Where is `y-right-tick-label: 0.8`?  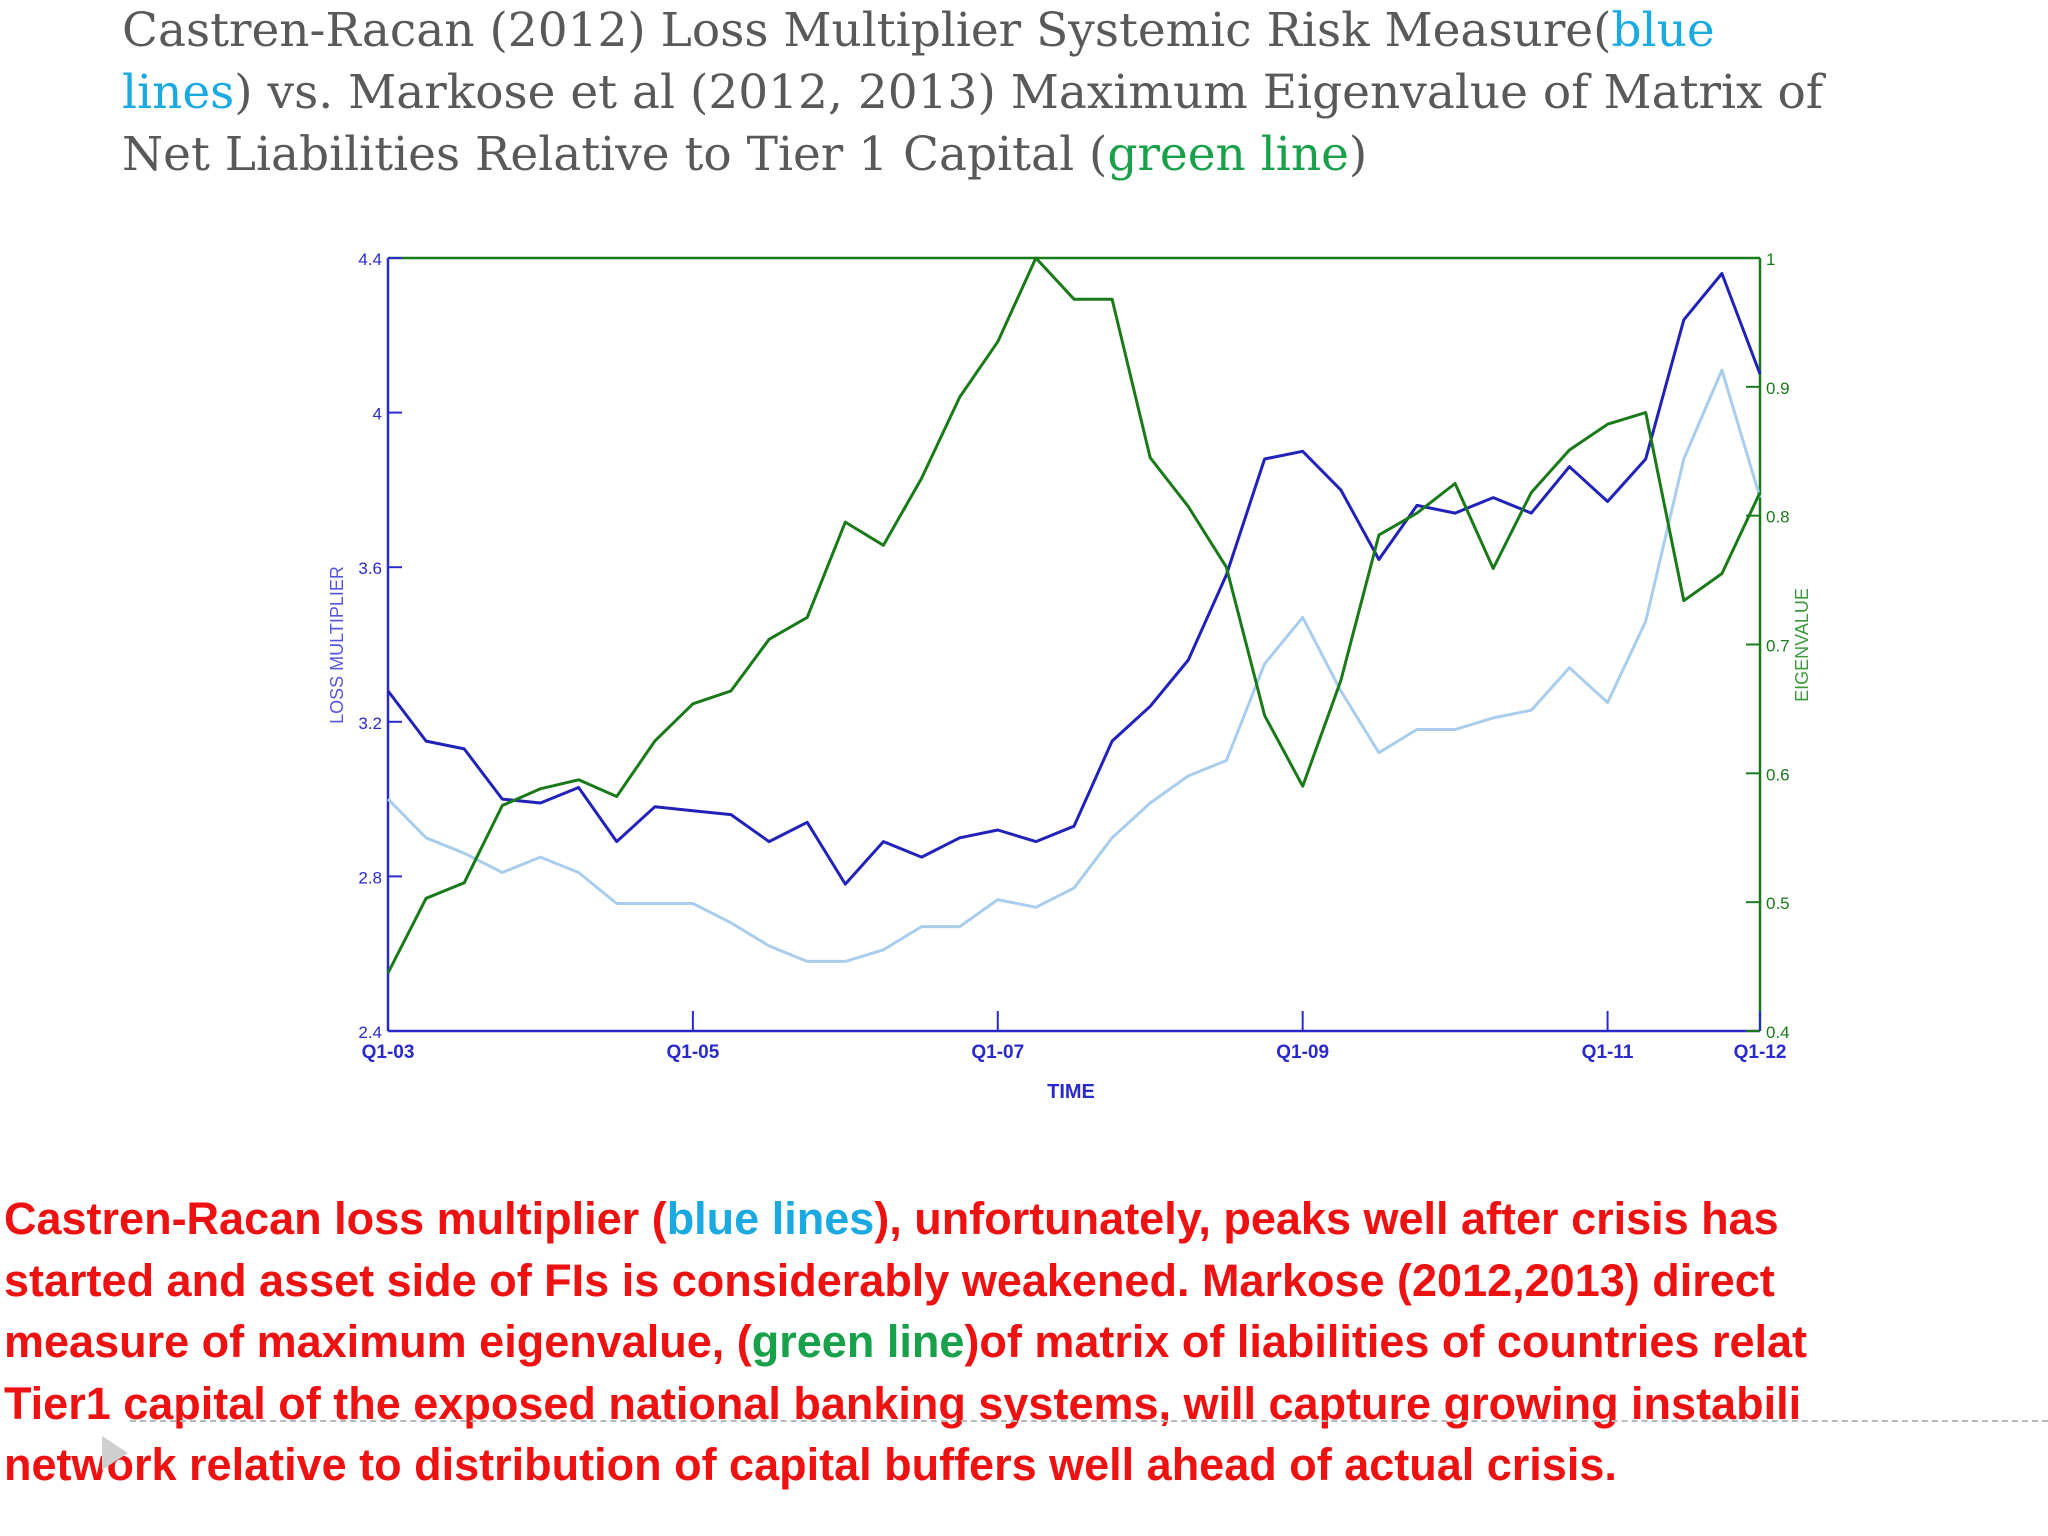
y-right-tick-label: 0.8 is located at coordinates (1778, 517).